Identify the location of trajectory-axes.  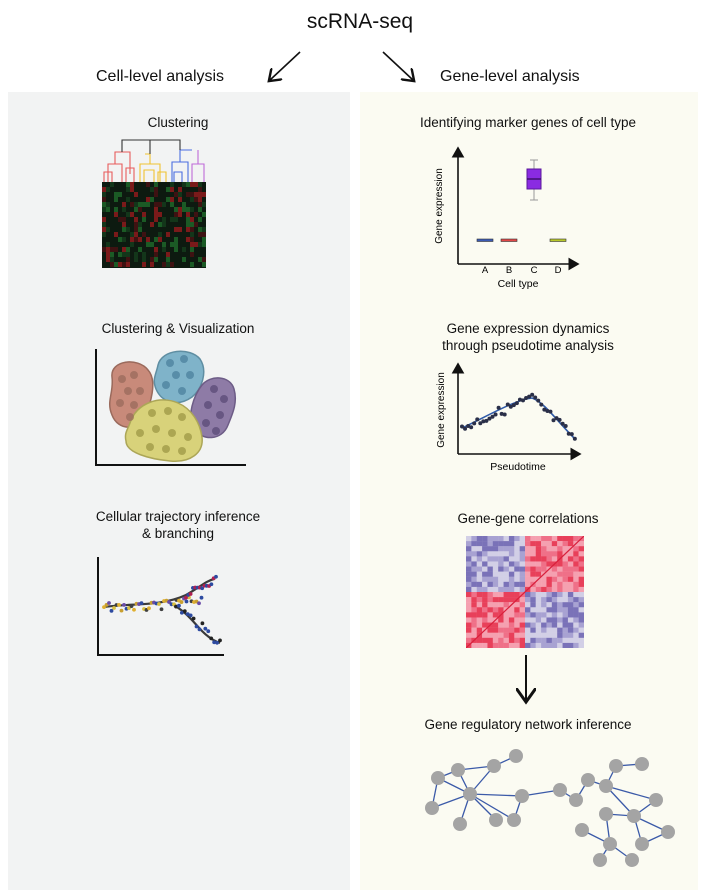
(160, 606).